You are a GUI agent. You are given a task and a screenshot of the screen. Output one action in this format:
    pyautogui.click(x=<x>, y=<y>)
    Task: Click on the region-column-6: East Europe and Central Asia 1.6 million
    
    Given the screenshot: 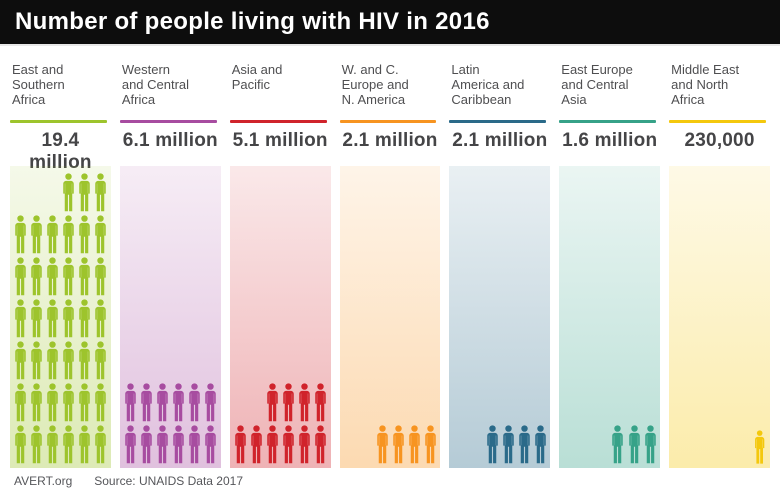 What is the action you would take?
    pyautogui.click(x=610, y=265)
    